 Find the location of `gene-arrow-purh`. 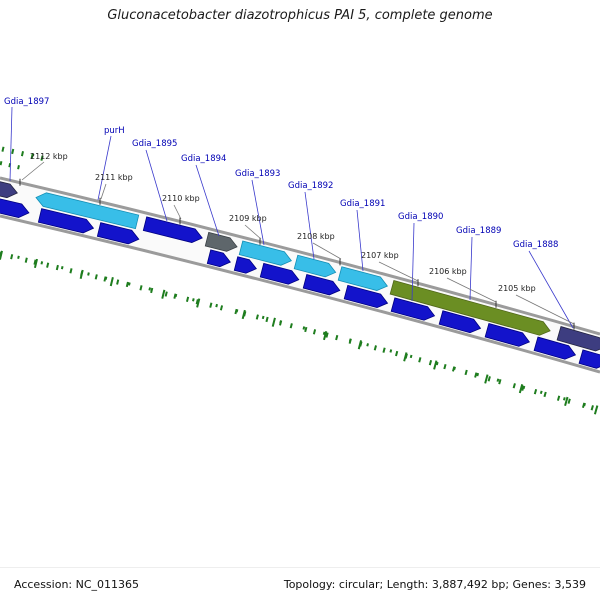

gene-arrow-purh is located at coordinates (87, 210).